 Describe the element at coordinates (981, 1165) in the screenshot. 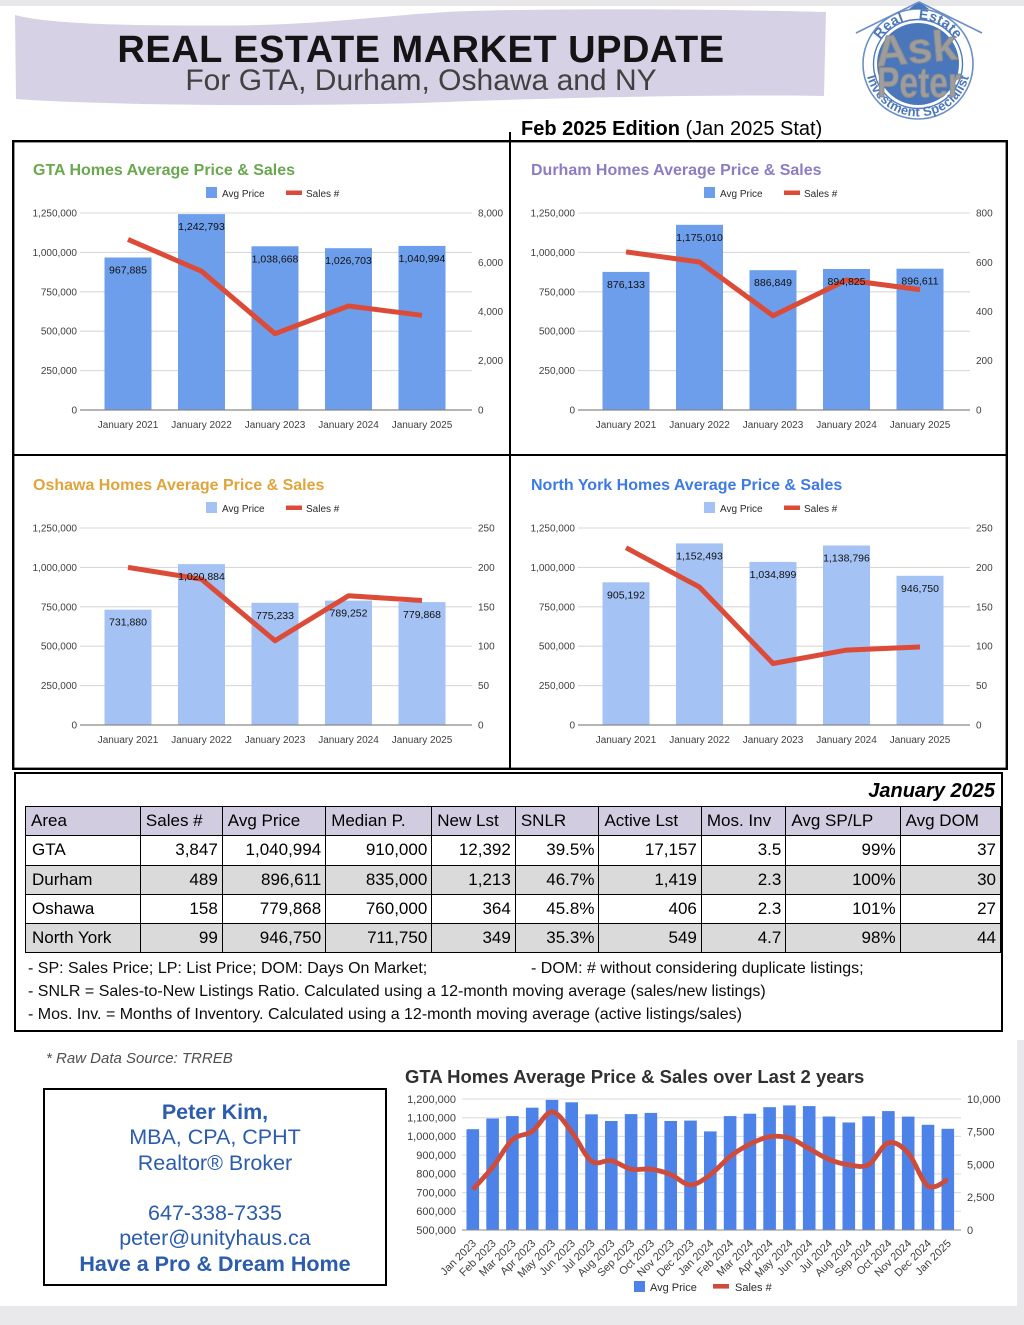

I see `svg-text: 5,000` at that location.